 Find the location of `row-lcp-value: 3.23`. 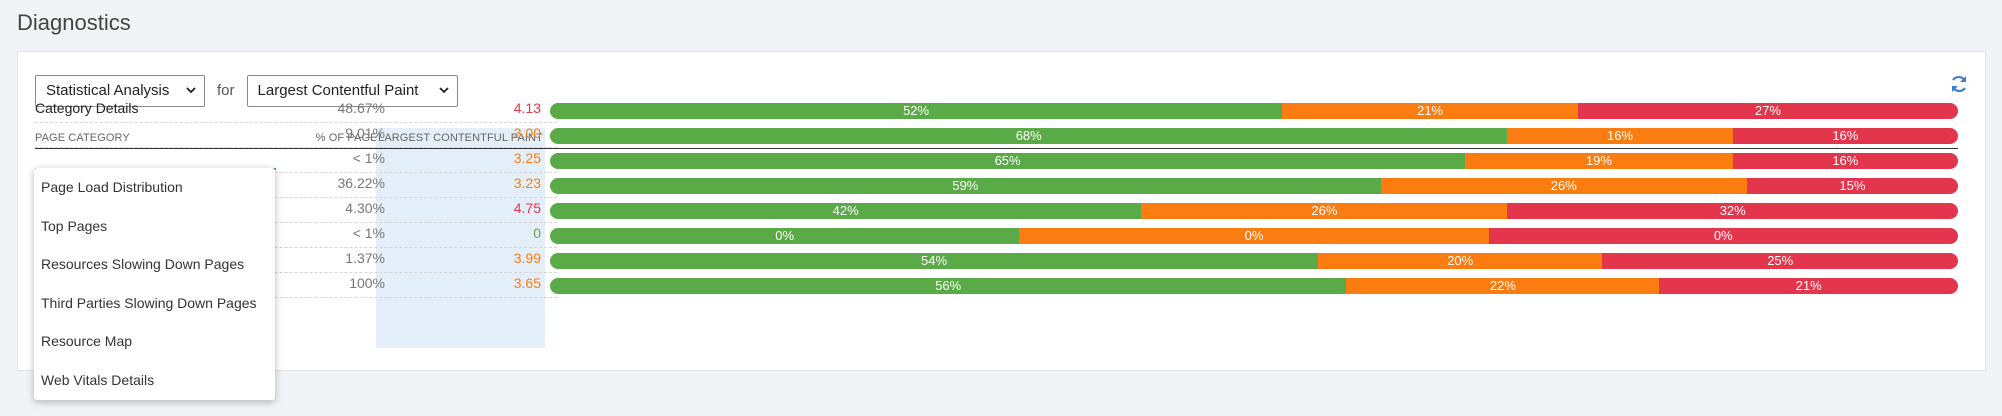

row-lcp-value: 3.23 is located at coordinates (527, 183).